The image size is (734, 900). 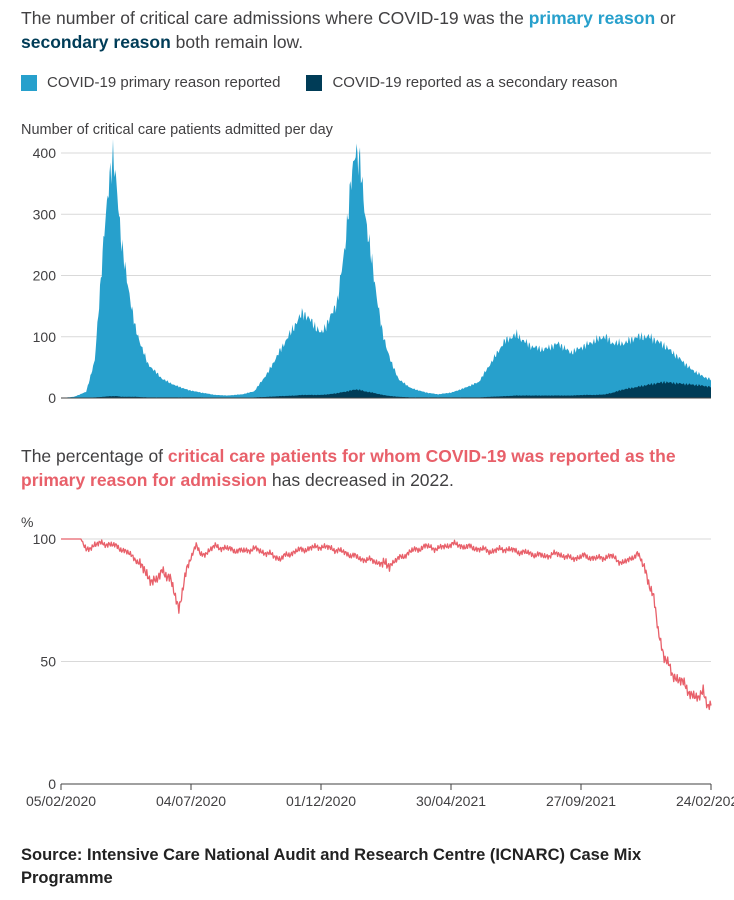 What do you see at coordinates (705, 801) in the screenshot?
I see `x-tick-label: 24/02/2022` at bounding box center [705, 801].